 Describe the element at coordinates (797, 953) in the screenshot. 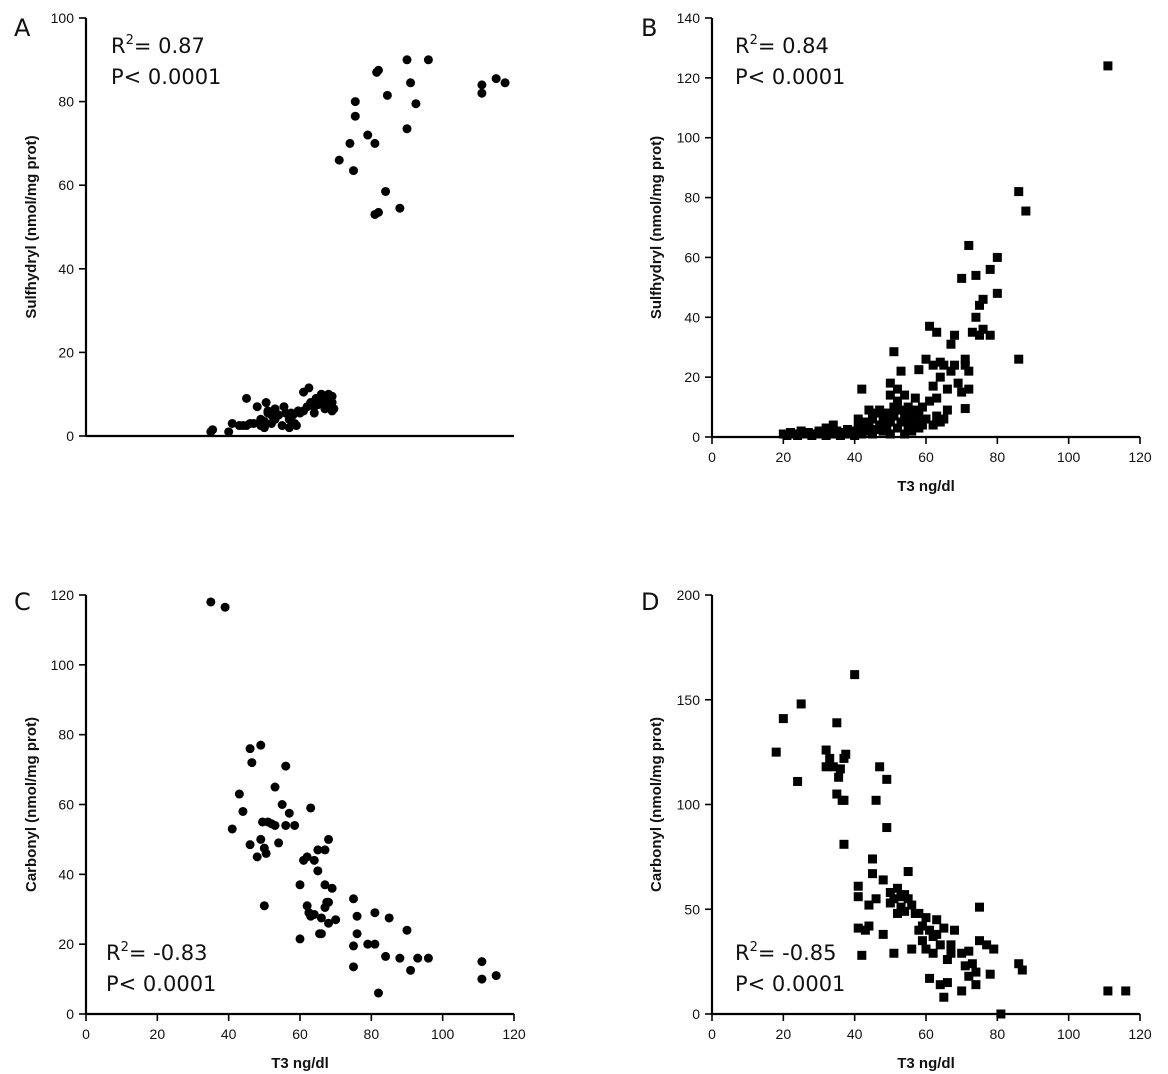

I see `r-squared-value: = -0.85` at that location.